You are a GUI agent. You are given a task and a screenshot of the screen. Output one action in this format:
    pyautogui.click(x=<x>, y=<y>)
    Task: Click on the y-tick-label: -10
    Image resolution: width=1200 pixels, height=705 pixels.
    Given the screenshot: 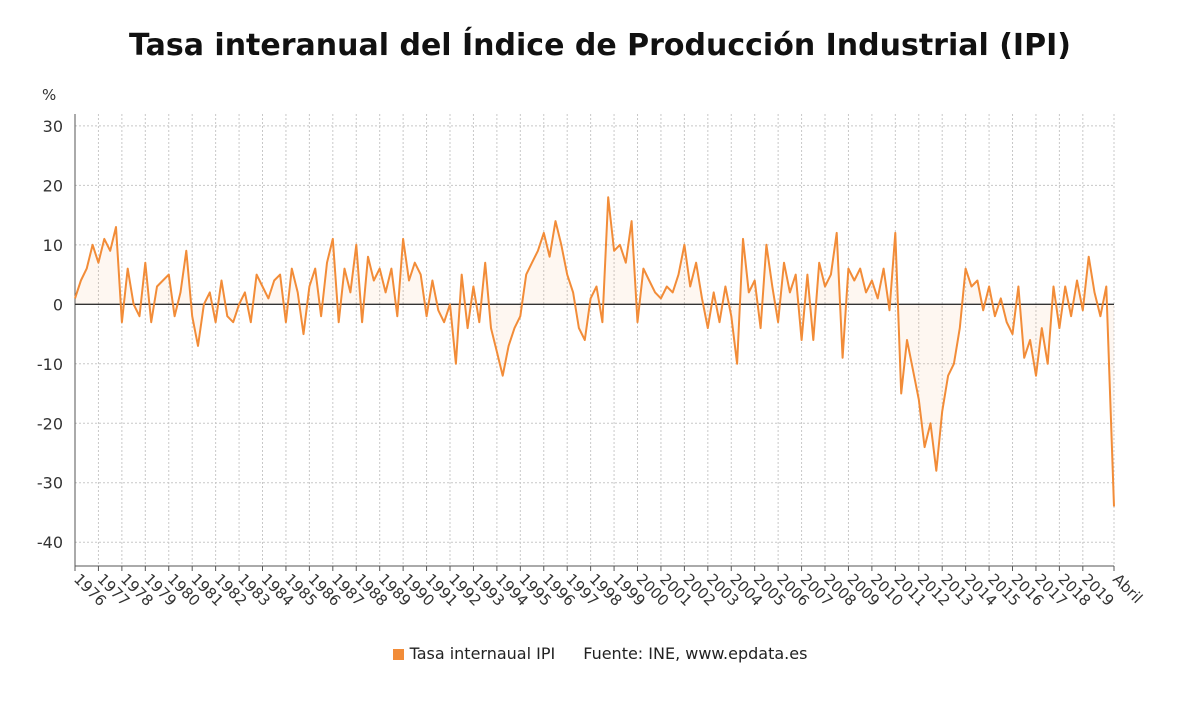 What is the action you would take?
    pyautogui.click(x=50, y=364)
    